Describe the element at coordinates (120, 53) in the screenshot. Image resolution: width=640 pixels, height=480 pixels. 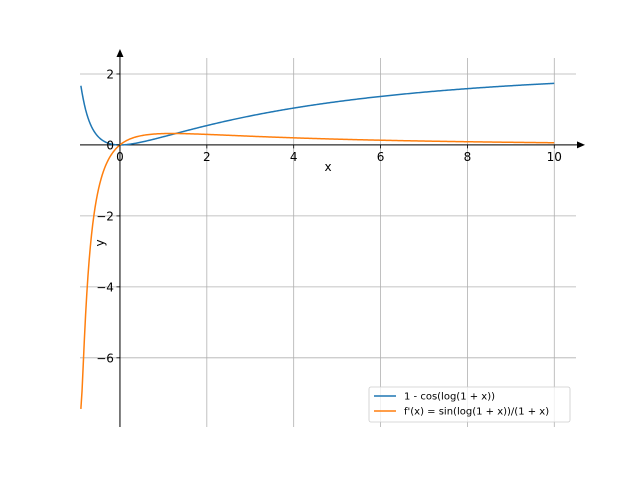
I see `y-axis-arrow` at that location.